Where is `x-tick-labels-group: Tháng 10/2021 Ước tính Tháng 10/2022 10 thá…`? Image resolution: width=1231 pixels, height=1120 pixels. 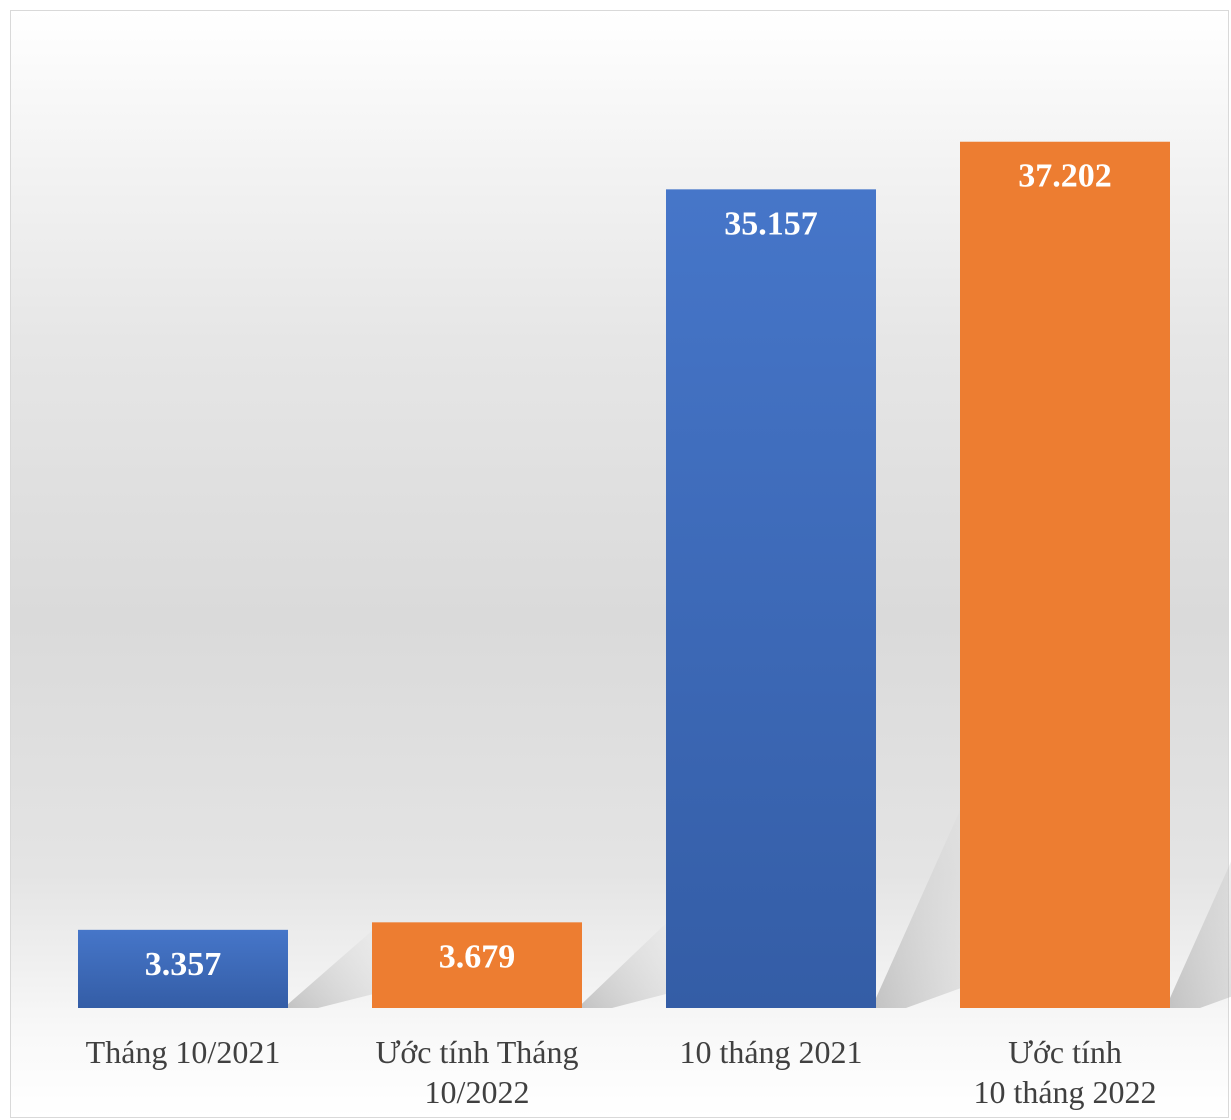
x-tick-labels-group: Tháng 10/2021 Ước tính Tháng 10/2022 10 thá… is located at coordinates (621, 1072).